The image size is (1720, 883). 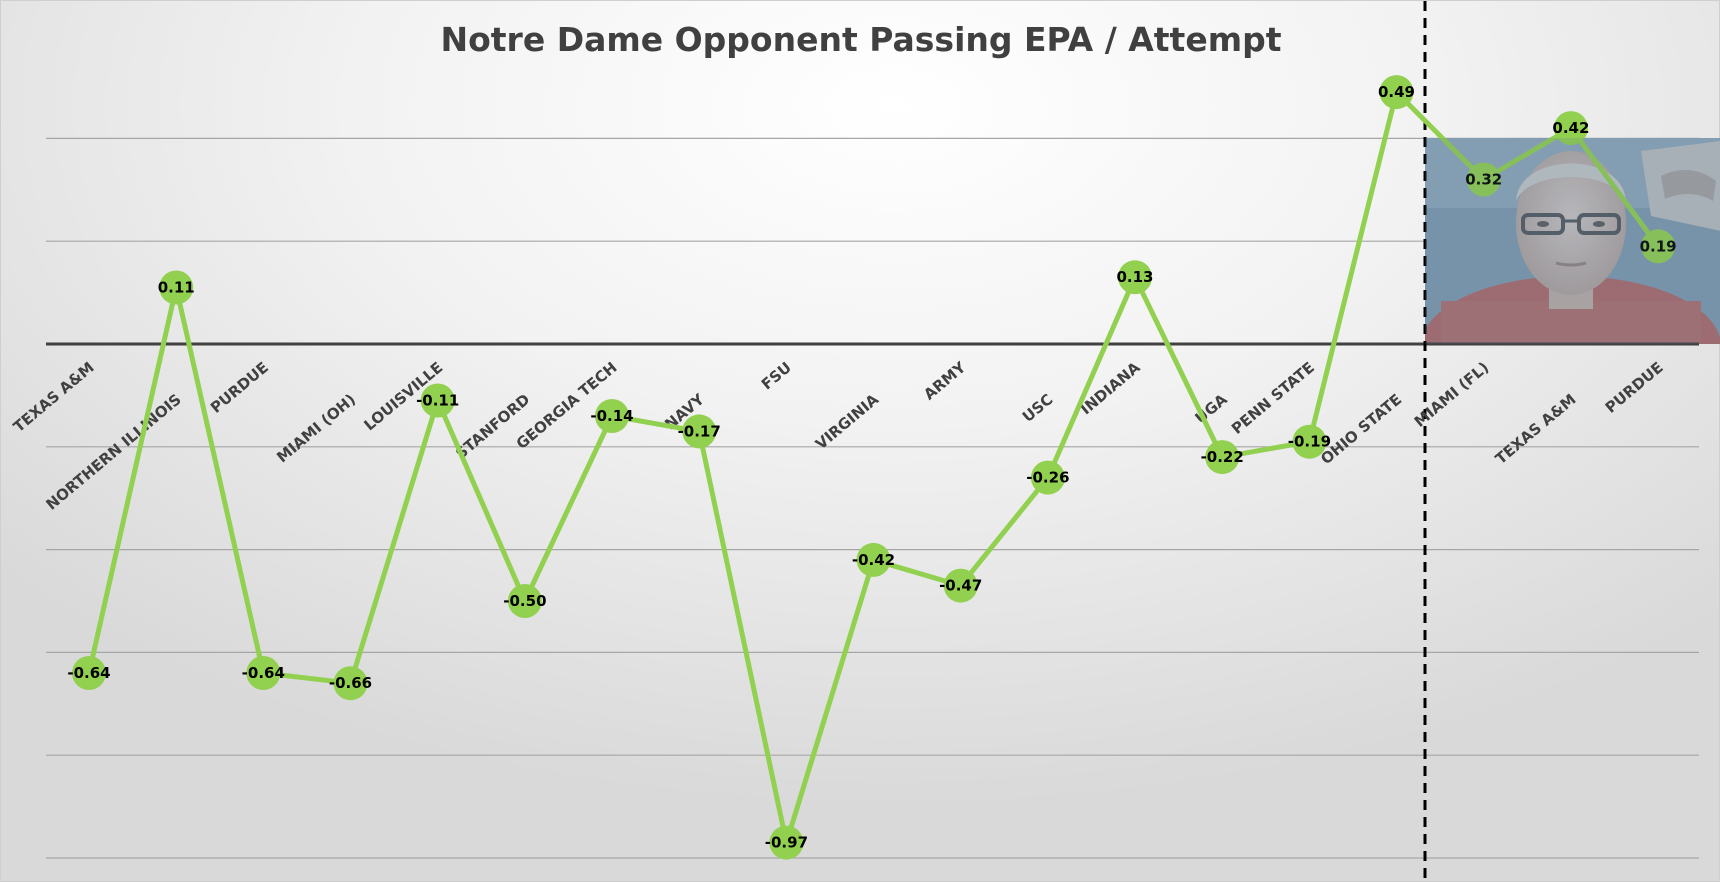 I want to click on x-tick-label: STANFORD, so click(x=492, y=426).